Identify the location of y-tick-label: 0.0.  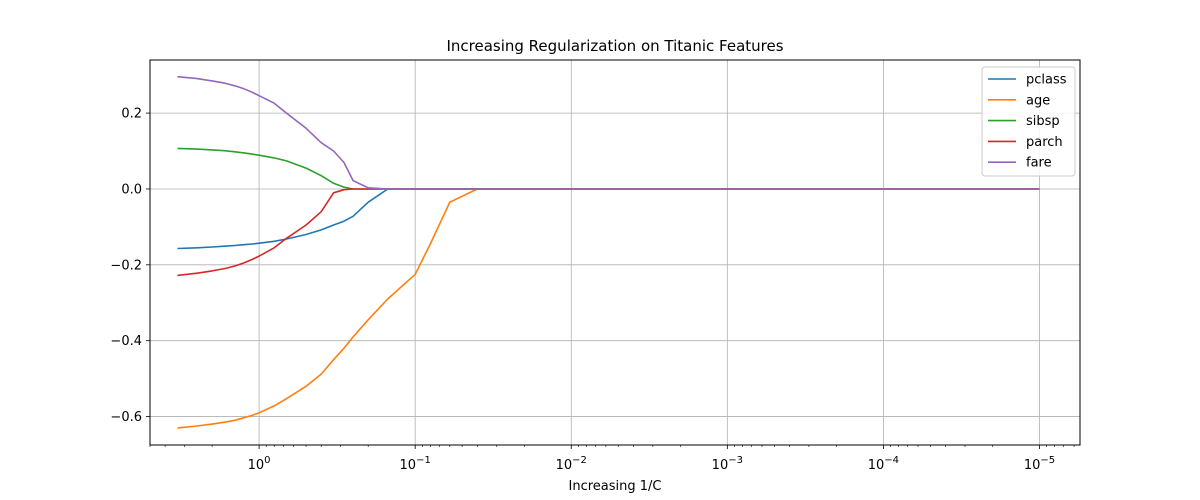
(131, 189).